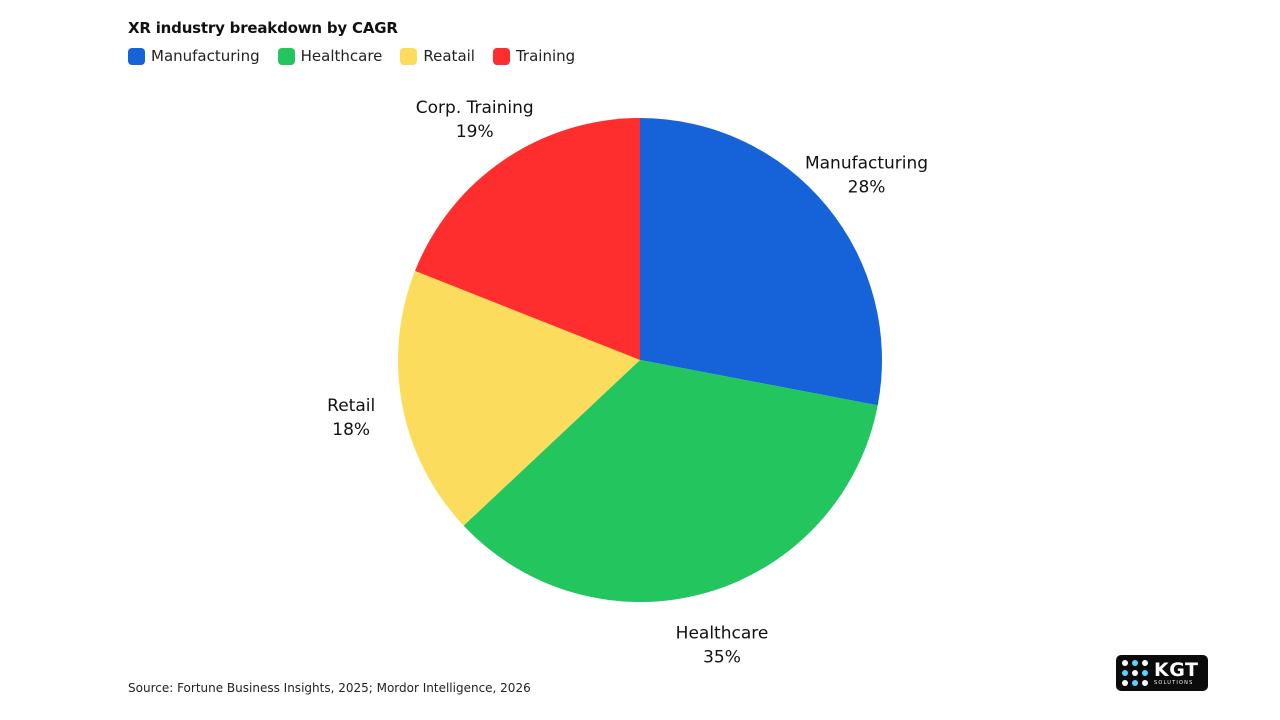  I want to click on legend-swatch-healthcare, so click(286, 56).